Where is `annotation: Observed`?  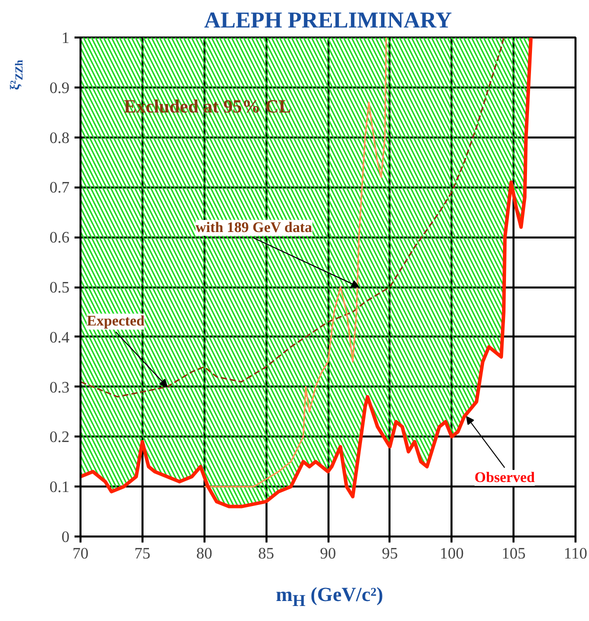
annotation: Observed is located at coordinates (504, 478).